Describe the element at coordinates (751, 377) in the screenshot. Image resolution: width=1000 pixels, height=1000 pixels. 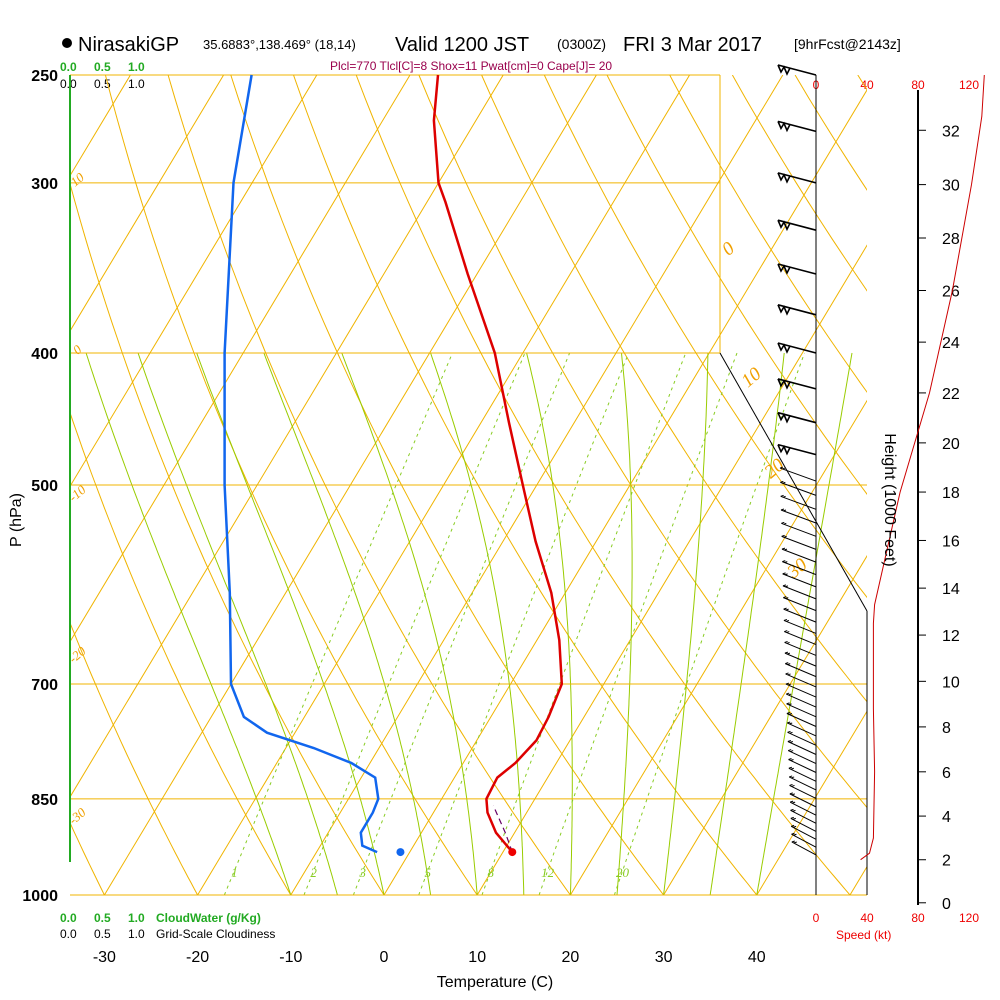
I see `isotherm-label-6: 10` at that location.